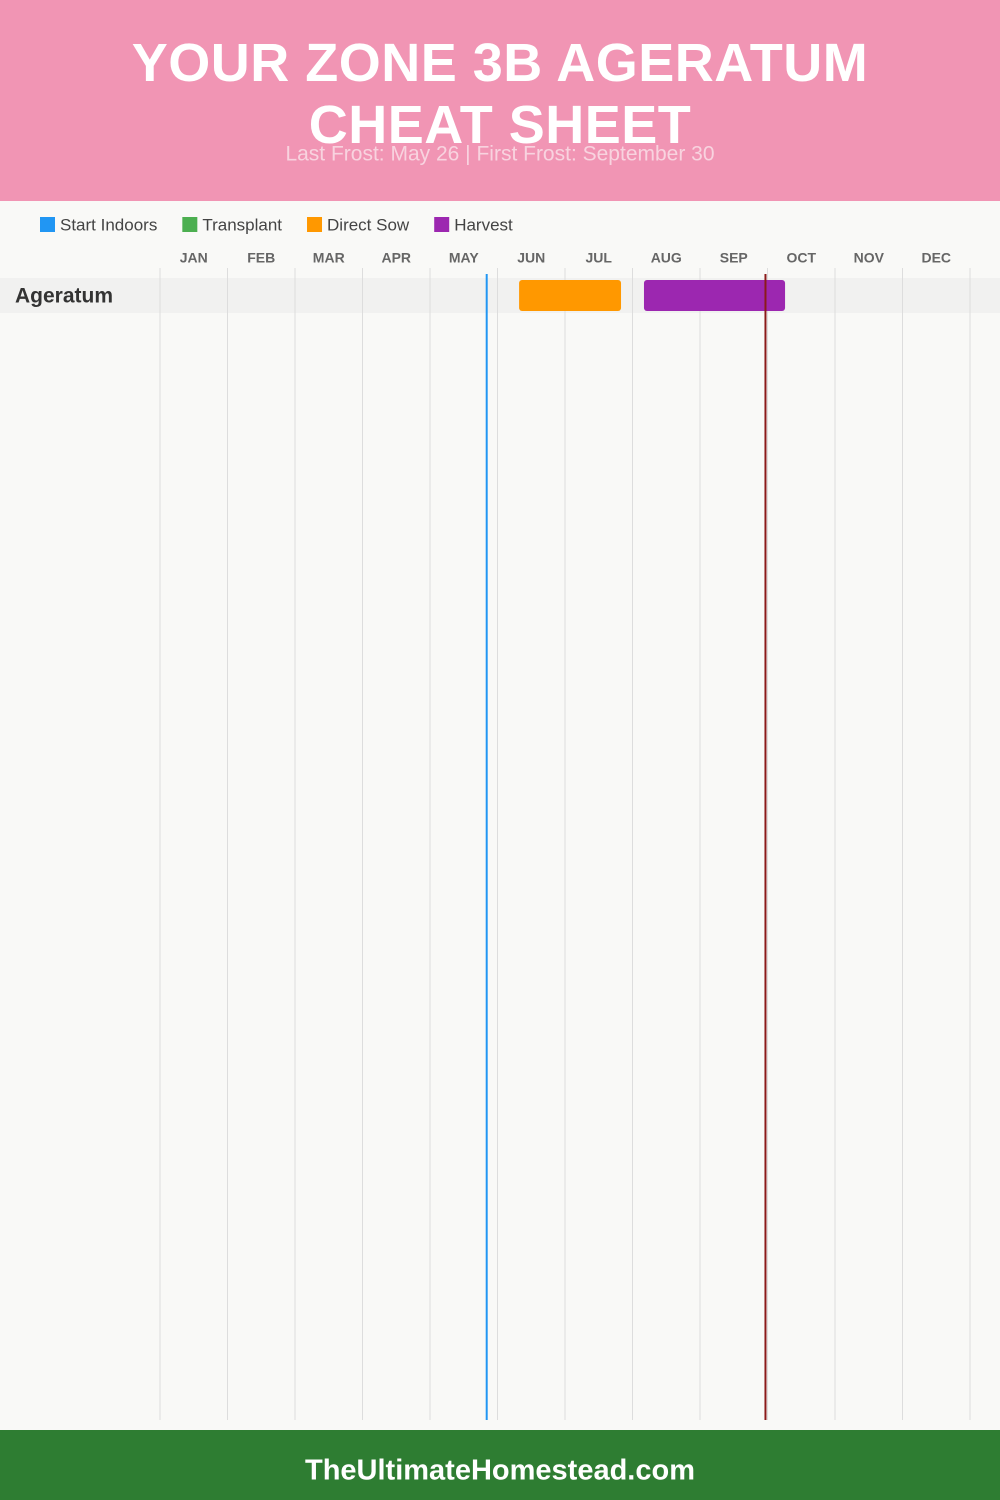  I want to click on row-background, so click(500, 295).